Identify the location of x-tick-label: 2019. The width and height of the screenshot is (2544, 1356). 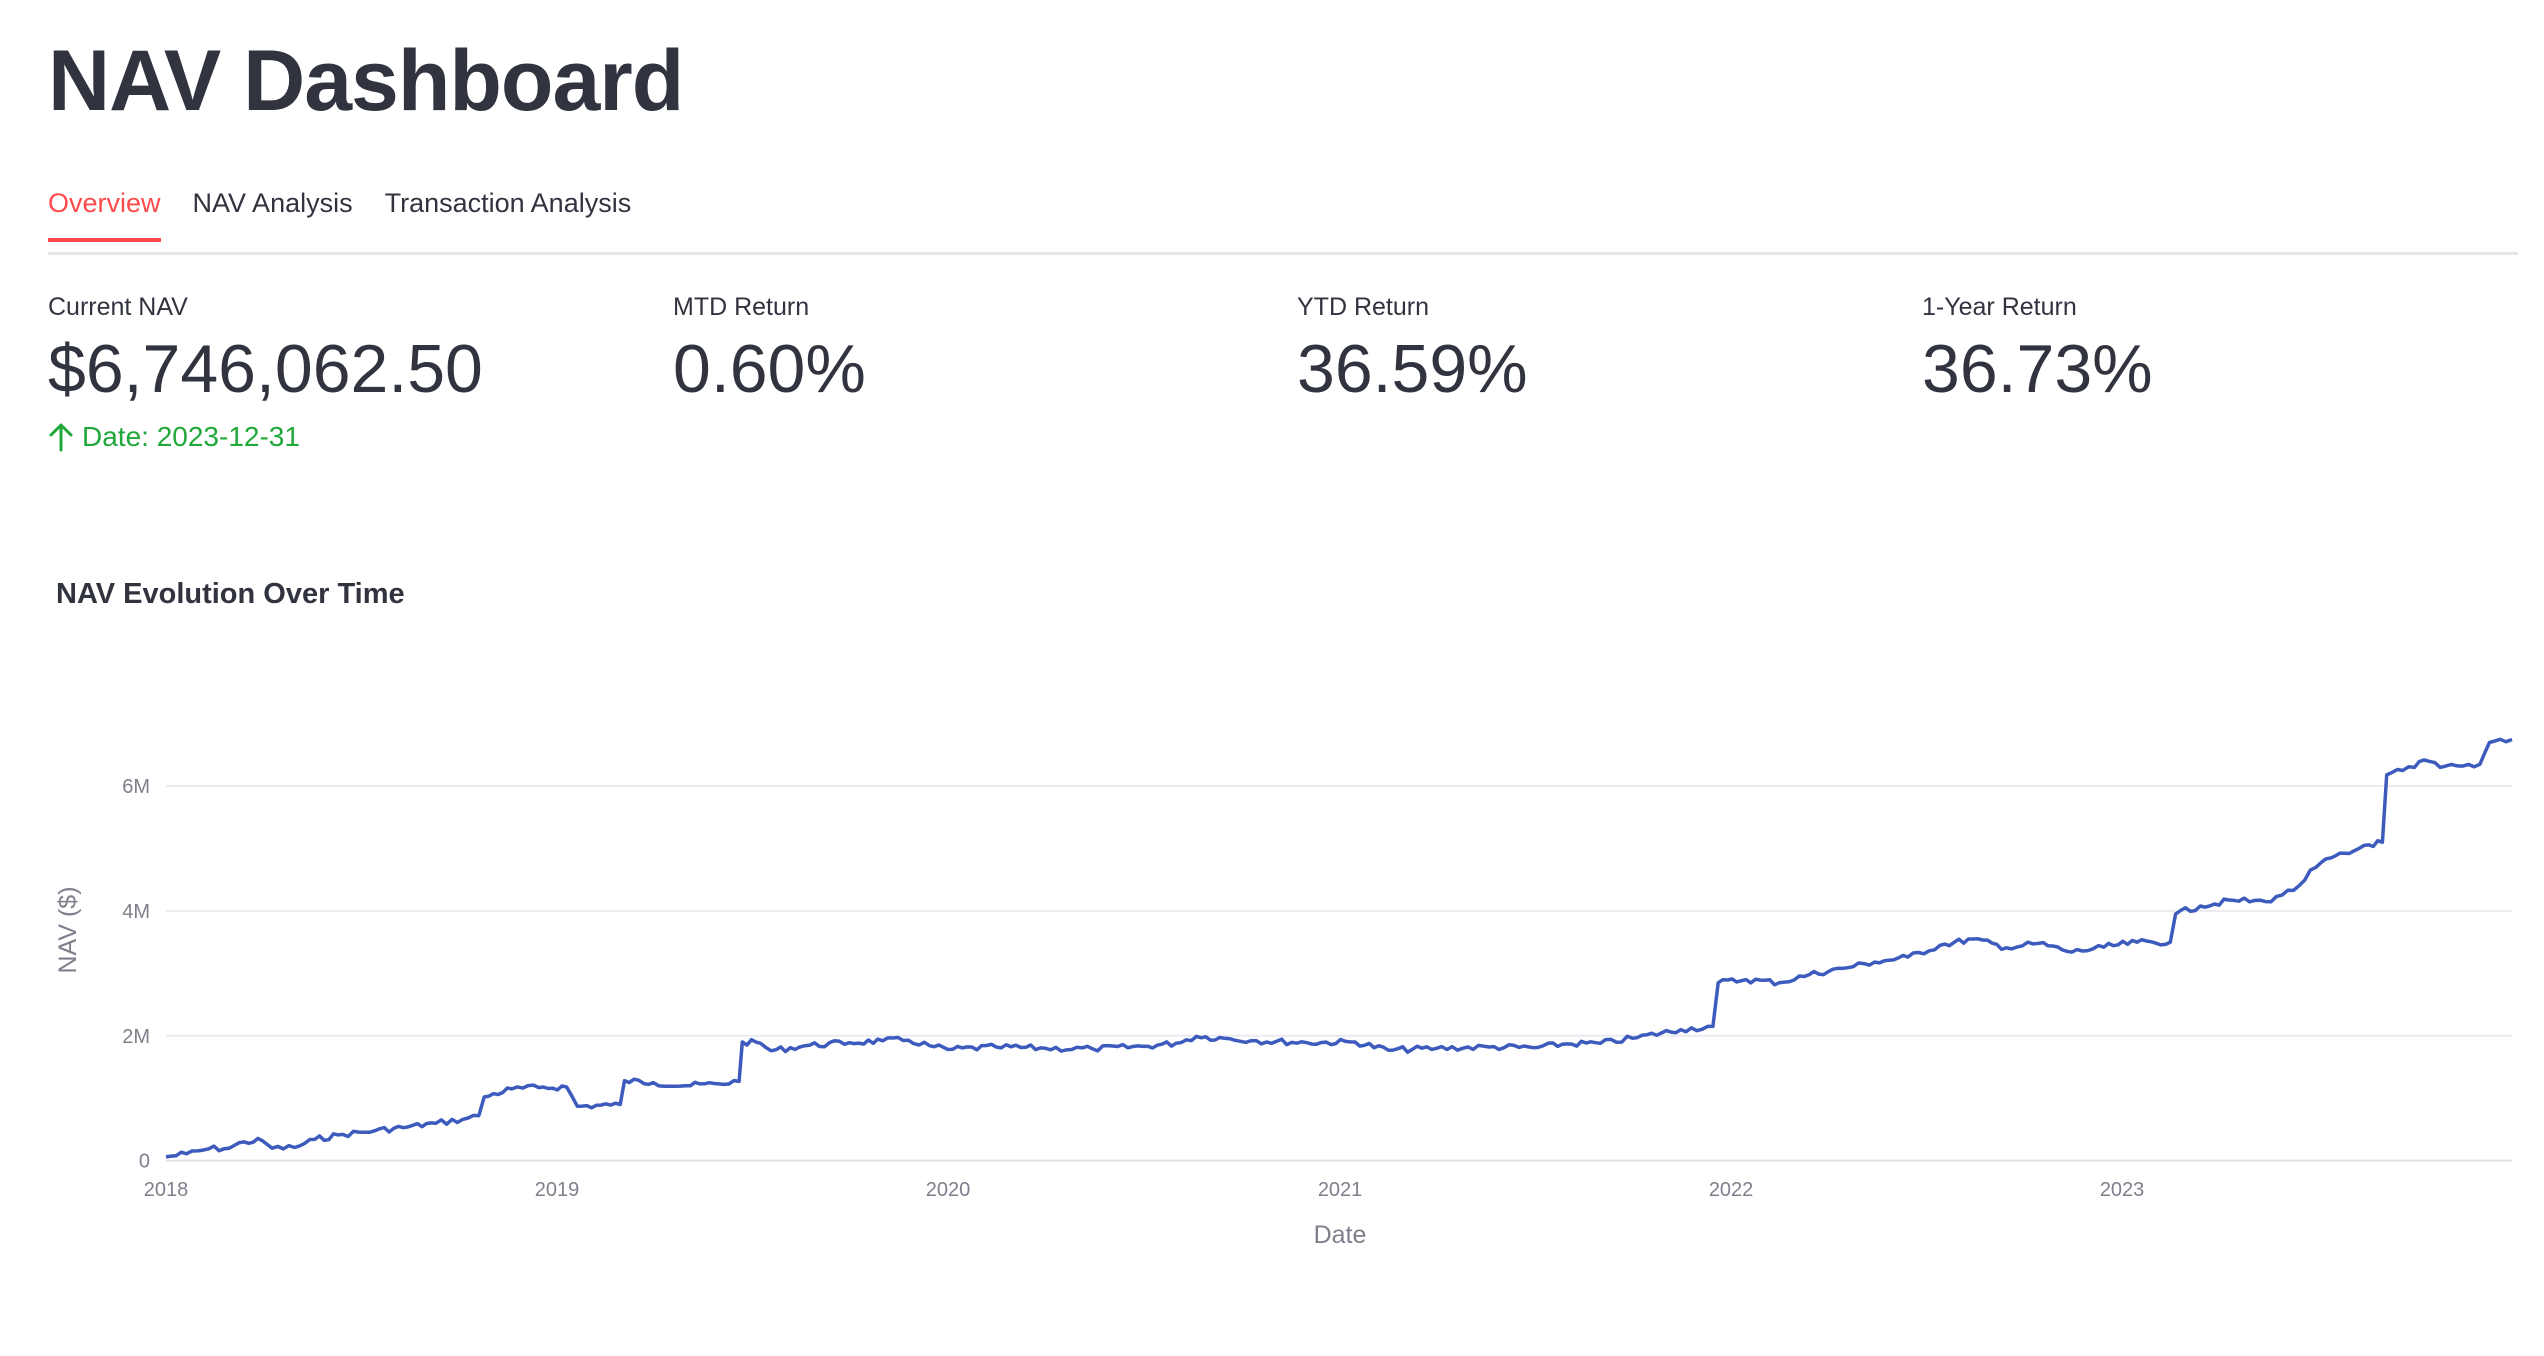
(557, 1190).